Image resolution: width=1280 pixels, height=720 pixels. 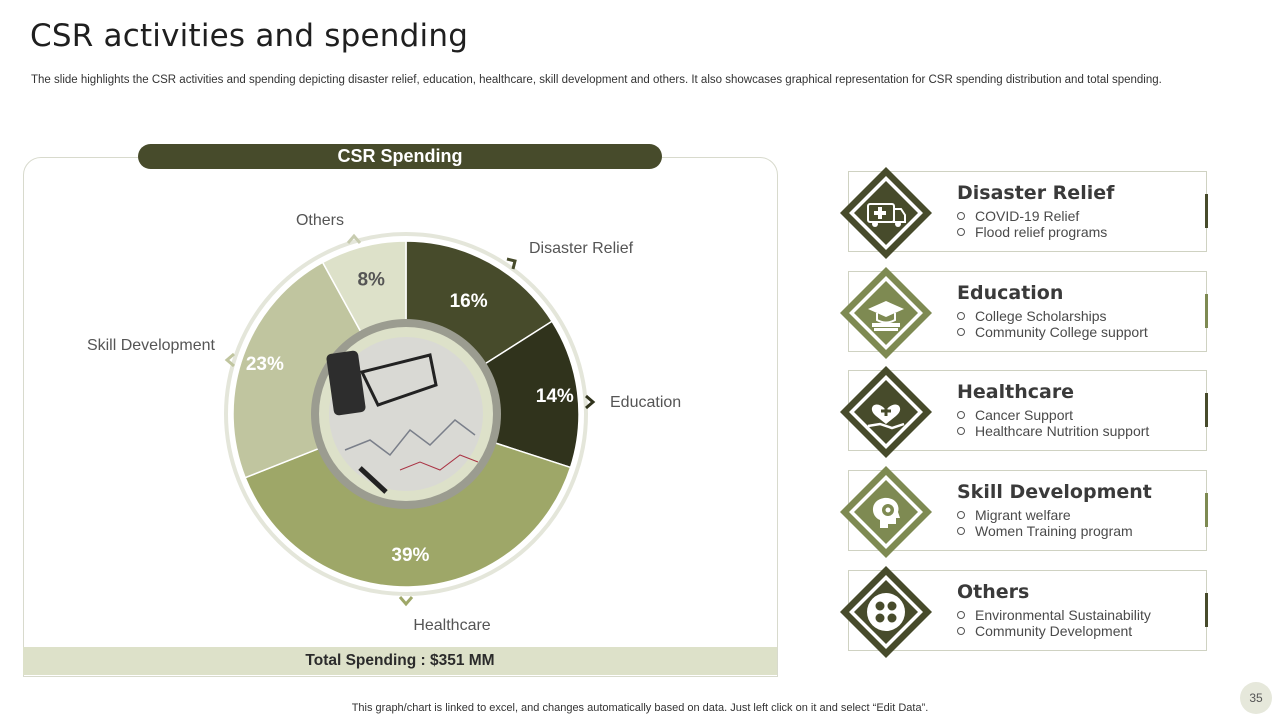 What do you see at coordinates (398, 380) in the screenshot?
I see `clipboard-graphic` at bounding box center [398, 380].